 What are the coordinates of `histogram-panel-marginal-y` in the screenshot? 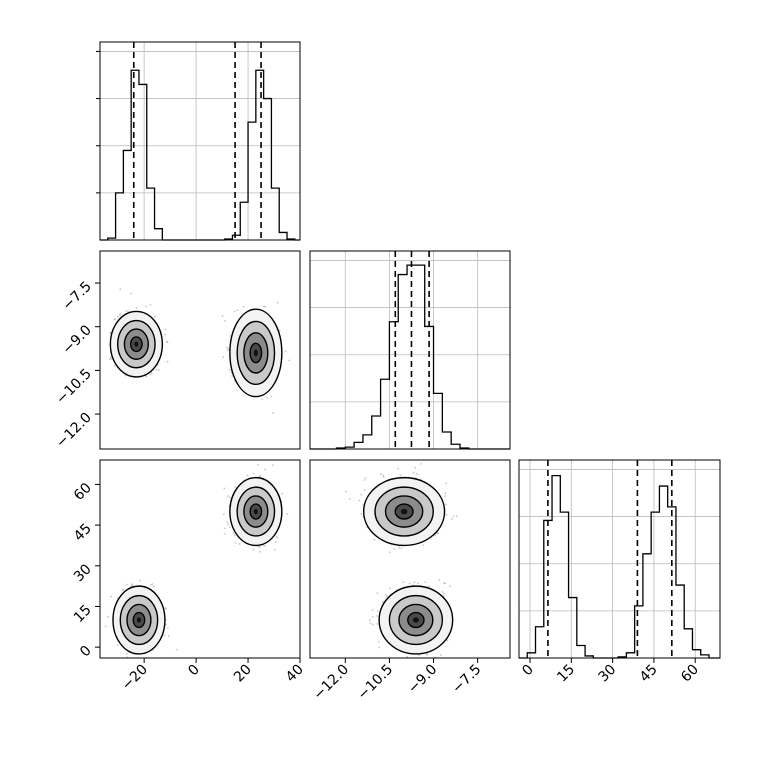 It's located at (410, 350).